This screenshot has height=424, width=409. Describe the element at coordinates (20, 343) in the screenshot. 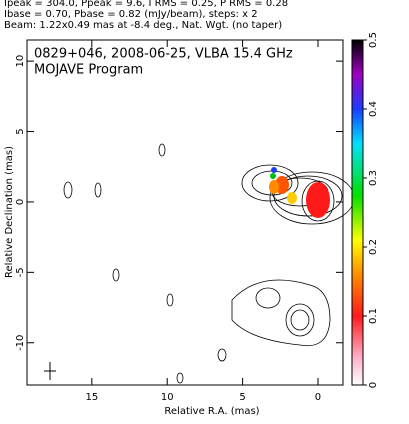

I see `y-tick-label: -10` at that location.